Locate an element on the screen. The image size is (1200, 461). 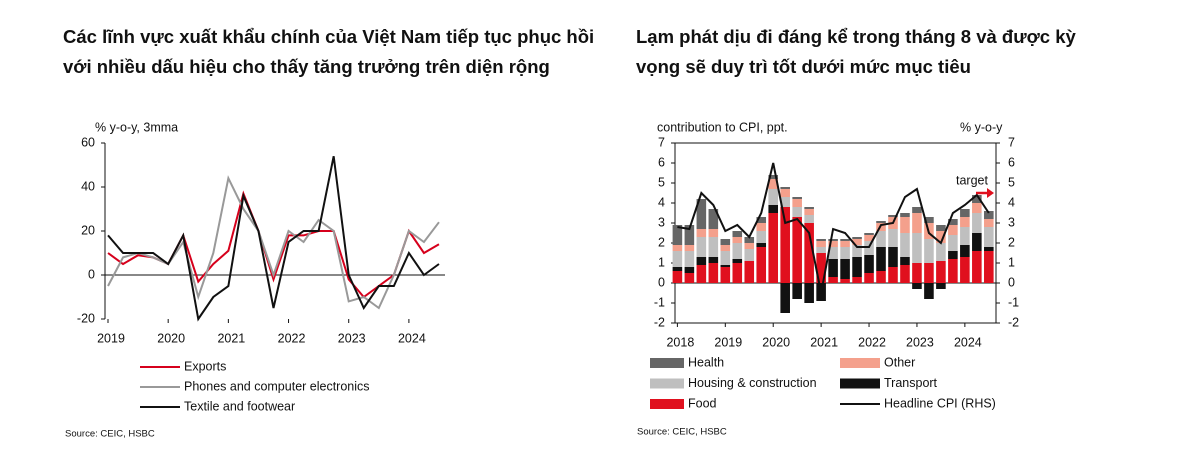
plot-frame is located at coordinates (835, 233).